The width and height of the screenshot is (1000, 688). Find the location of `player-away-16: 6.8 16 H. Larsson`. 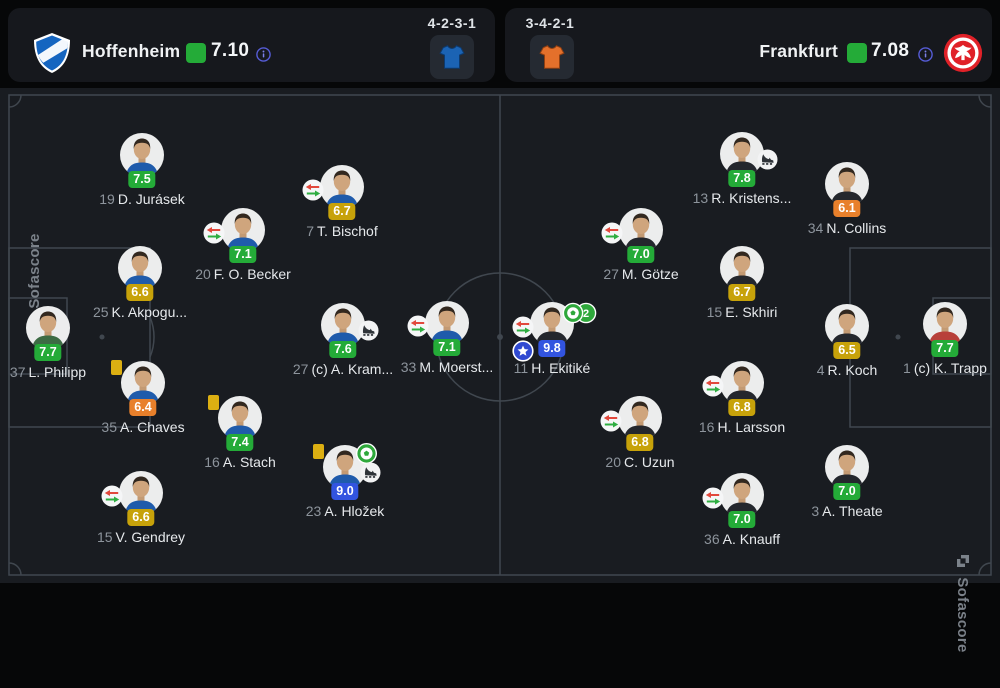

player-away-16: 6.8 16 H. Larsson is located at coordinates (742, 403).